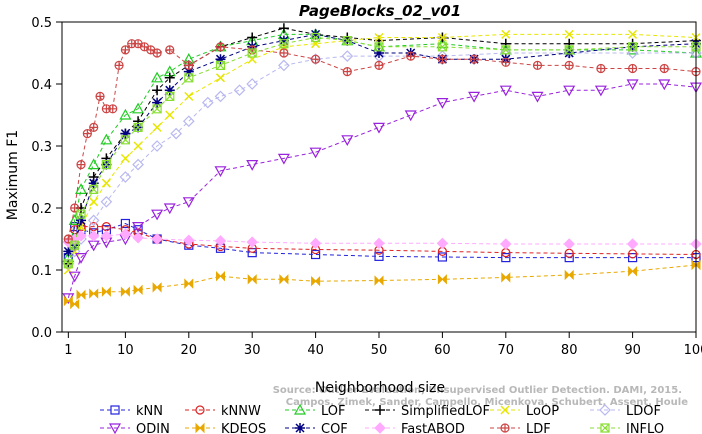  I want to click on legend-marker-fastabod, so click(380, 428).